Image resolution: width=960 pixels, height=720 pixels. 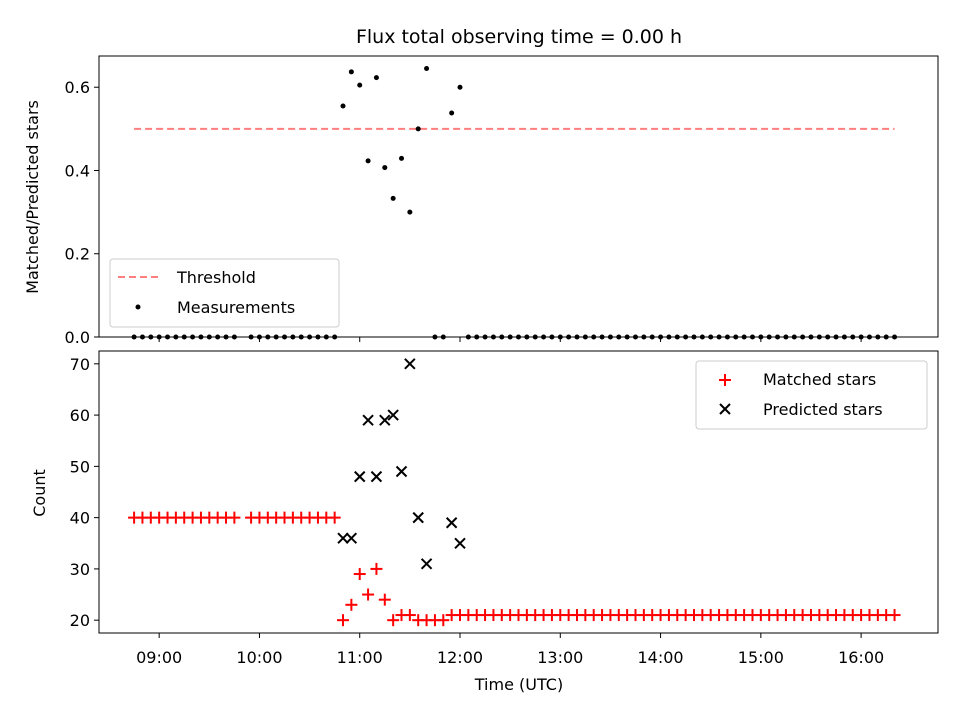 I want to click on bottom-x-ticks: 09:00 10:00 11:00 12:00 13:00 14:00 15:00 16:00, so click(x=510, y=650).